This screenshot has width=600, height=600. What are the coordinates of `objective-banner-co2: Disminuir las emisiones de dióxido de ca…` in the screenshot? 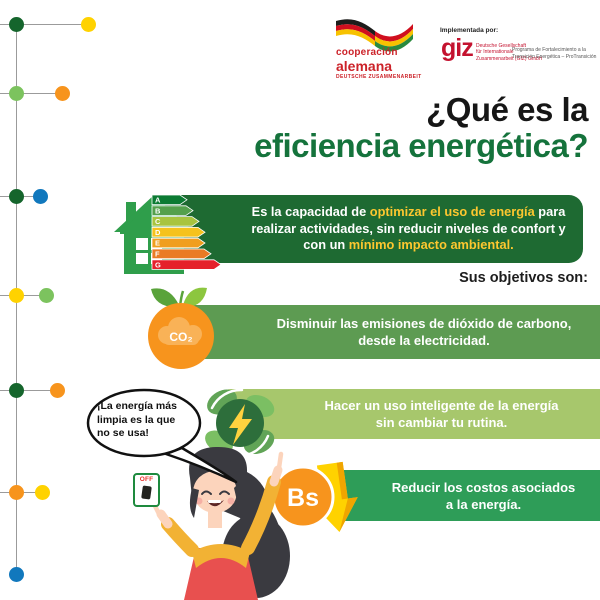 It's located at (388, 332).